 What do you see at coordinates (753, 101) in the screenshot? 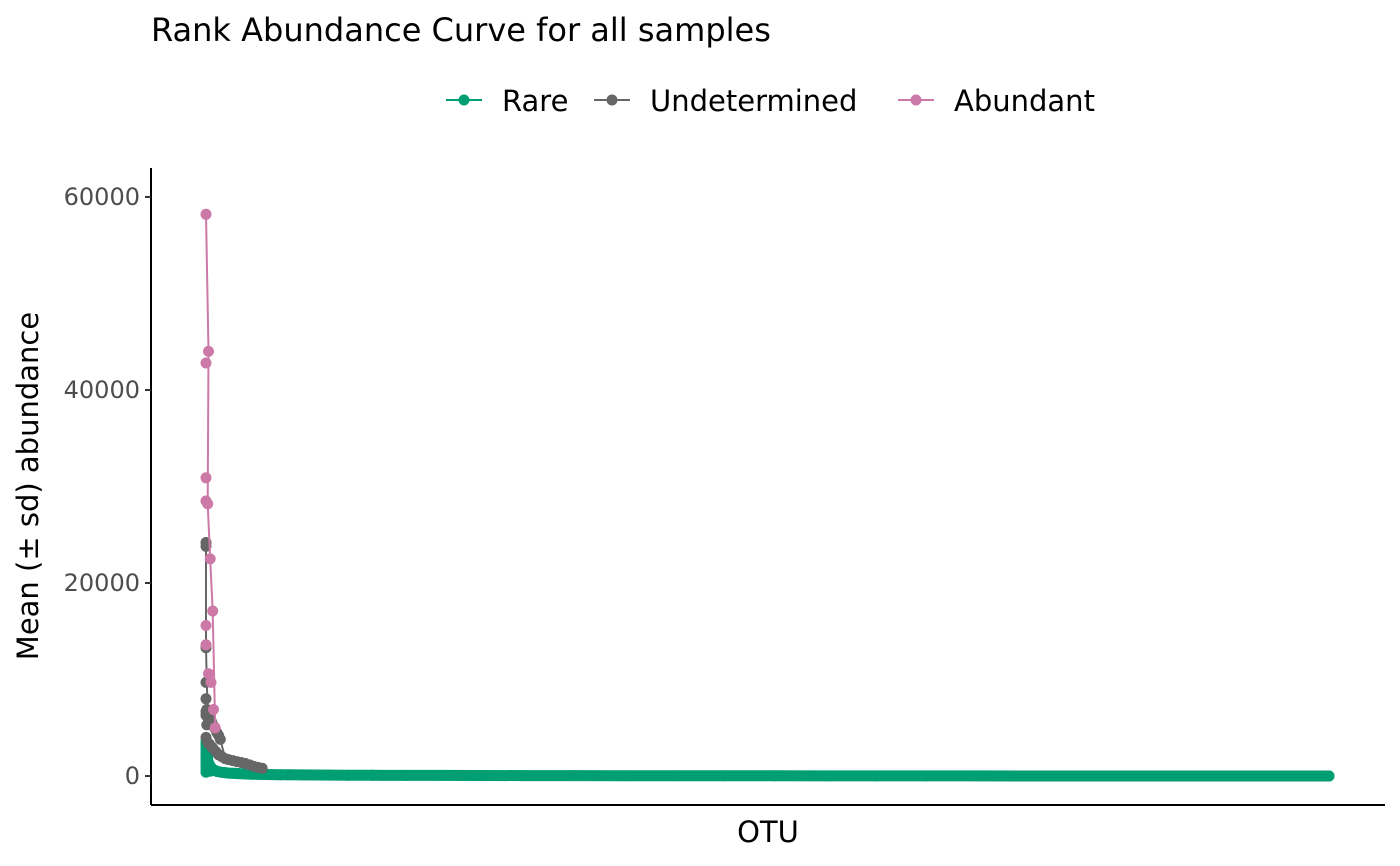
I see `legend-label: Undetermined` at bounding box center [753, 101].